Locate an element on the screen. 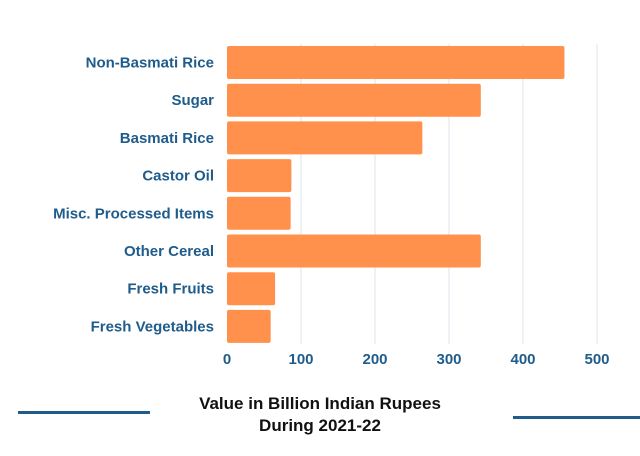 This screenshot has height=456, width=640. caption-line-1: Value in Billion Indian Rupees is located at coordinates (320, 403).